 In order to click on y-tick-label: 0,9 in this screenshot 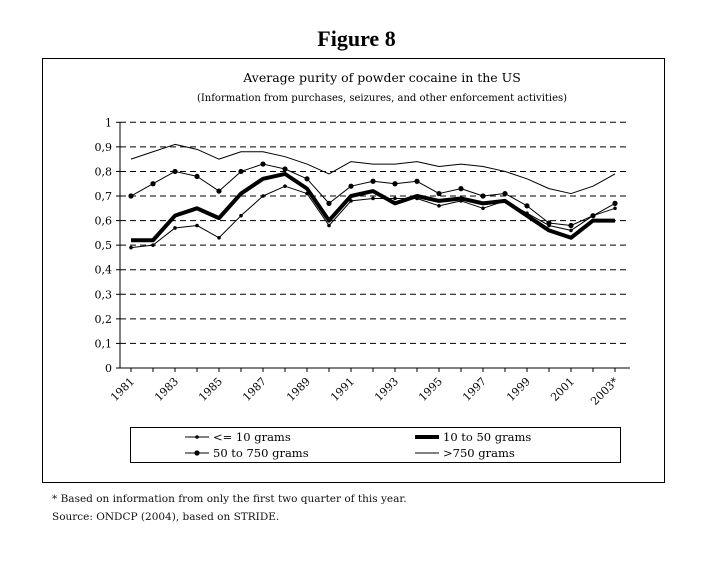, I will do `click(104, 147)`.